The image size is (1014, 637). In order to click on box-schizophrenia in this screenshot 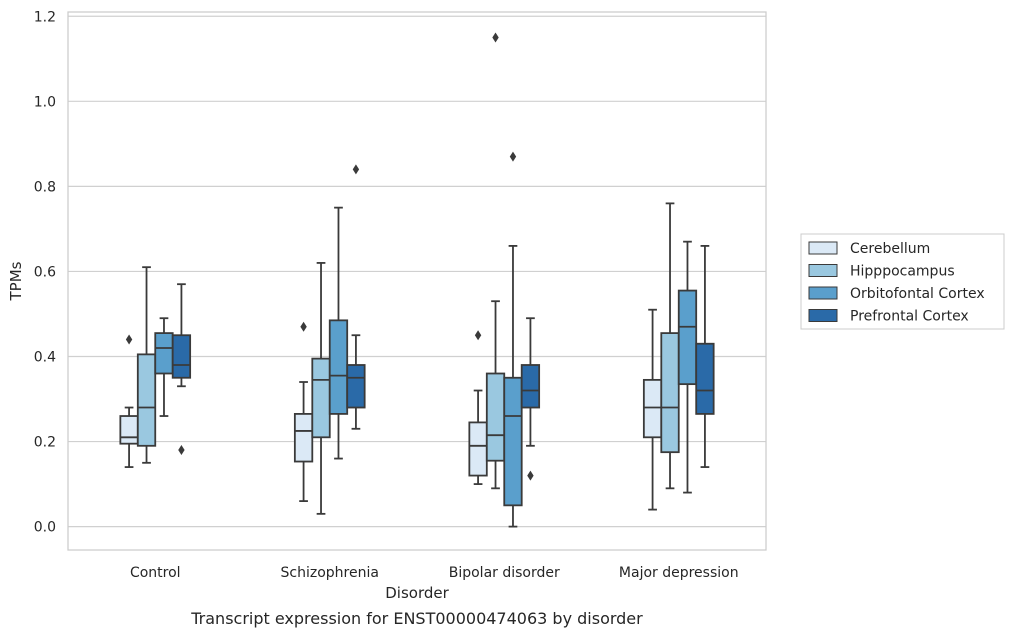, I will do `click(356, 297)`.